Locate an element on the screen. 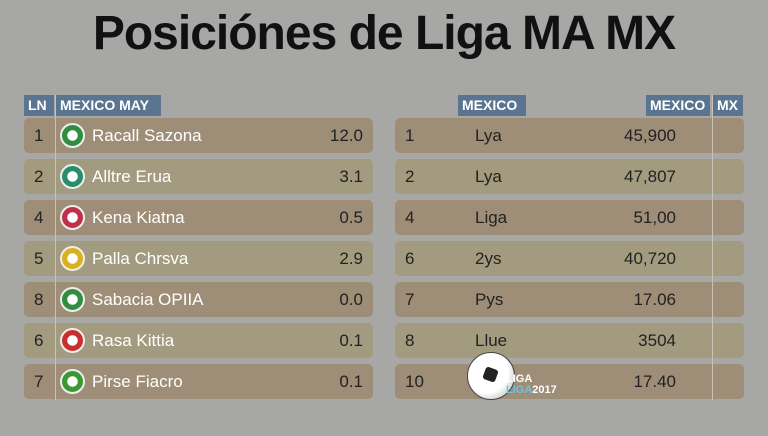  team-name: Pys is located at coordinates (489, 299).